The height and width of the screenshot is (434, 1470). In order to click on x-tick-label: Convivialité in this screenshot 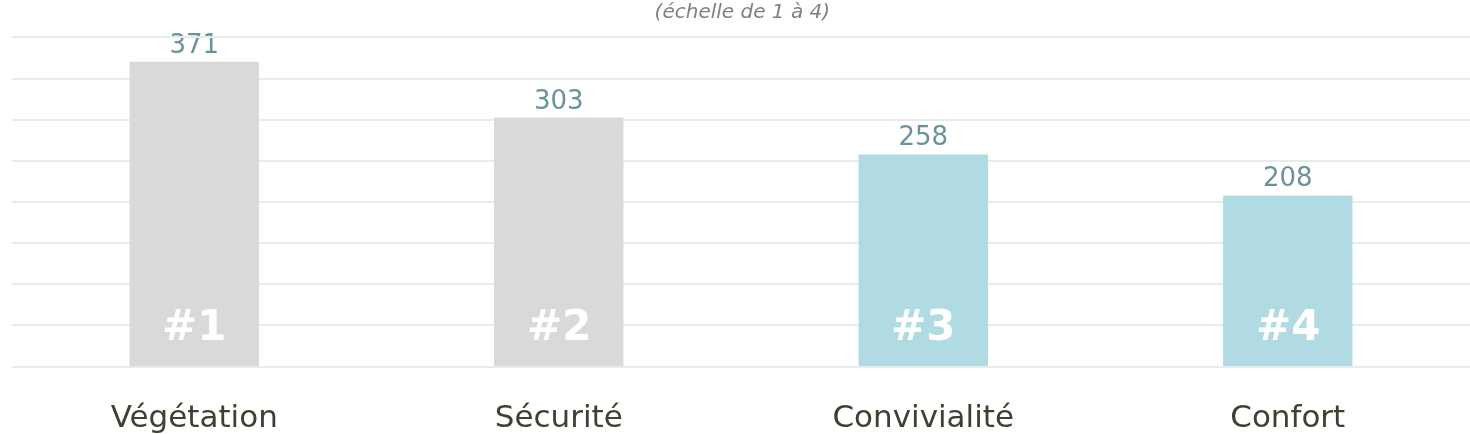, I will do `click(923, 416)`.